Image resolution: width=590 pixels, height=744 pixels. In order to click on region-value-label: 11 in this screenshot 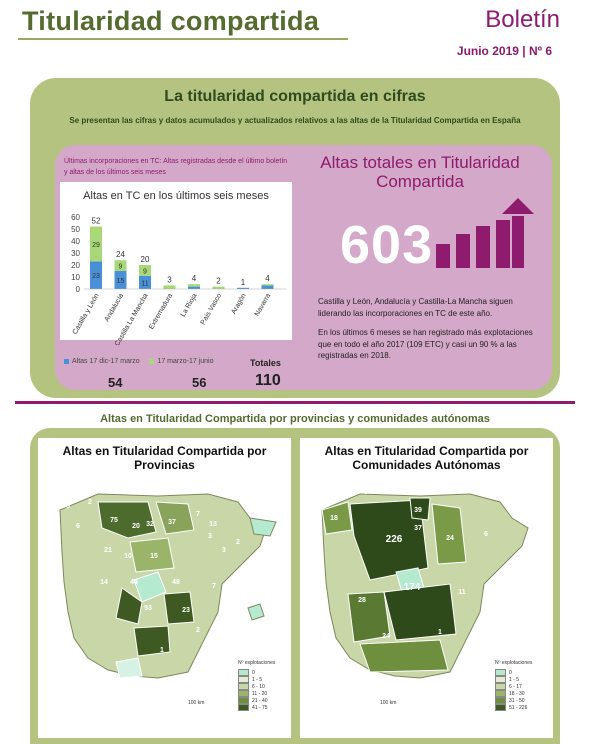, I will do `click(462, 592)`.